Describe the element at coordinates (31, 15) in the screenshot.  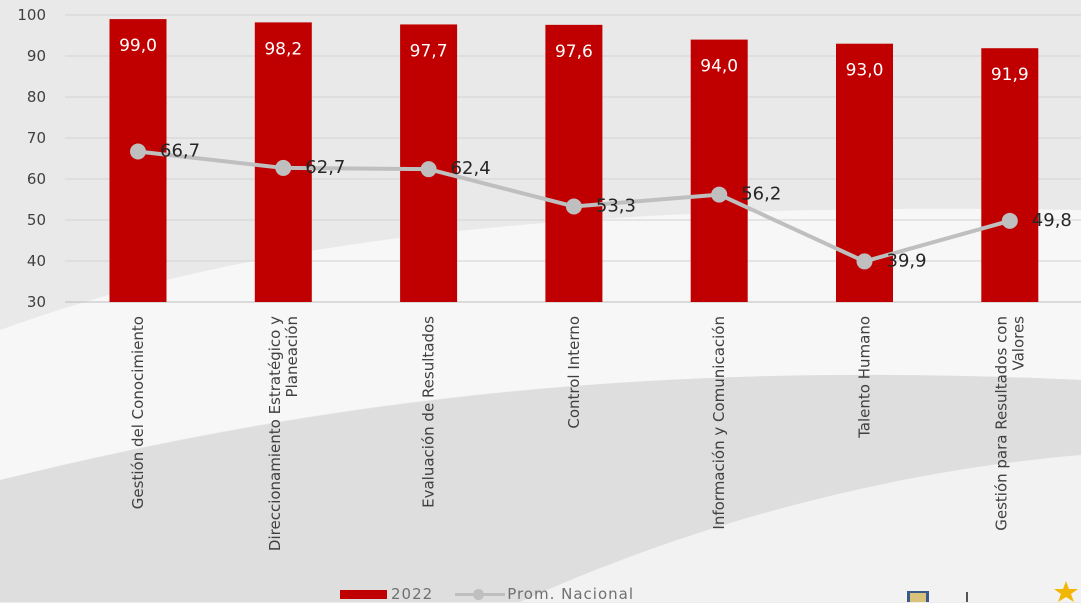
I see `y-tick-label: 100` at that location.